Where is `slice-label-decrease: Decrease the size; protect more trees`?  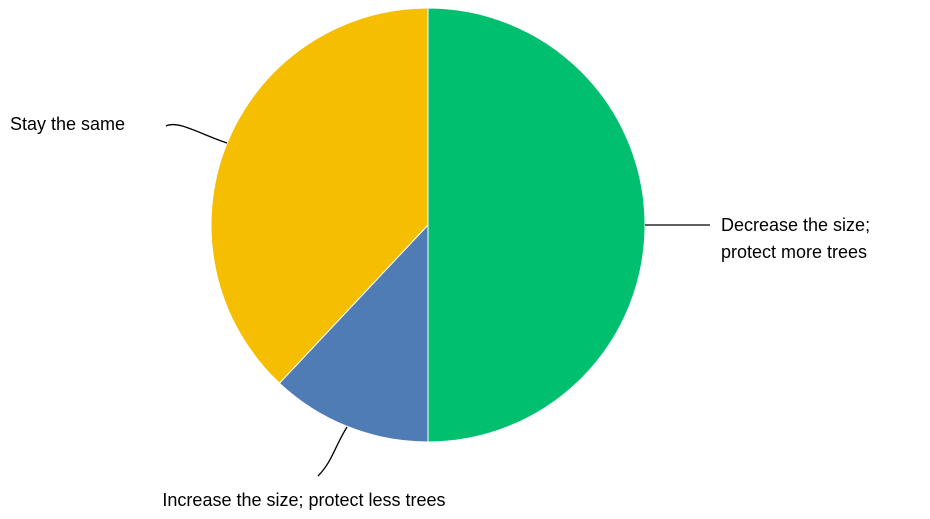 slice-label-decrease: Decrease the size; protect more trees is located at coordinates (760, 238).